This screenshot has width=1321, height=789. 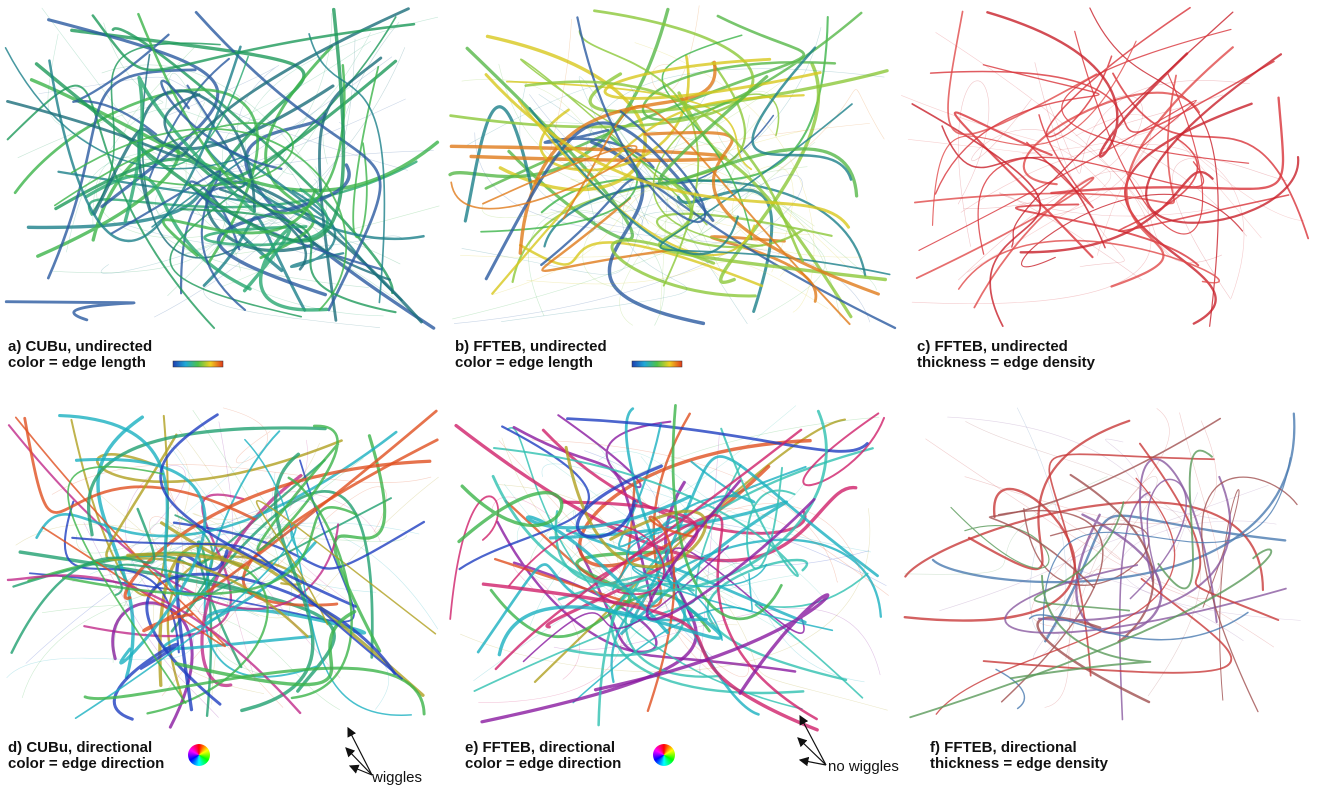 I want to click on color-wheel, so click(x=664, y=755).